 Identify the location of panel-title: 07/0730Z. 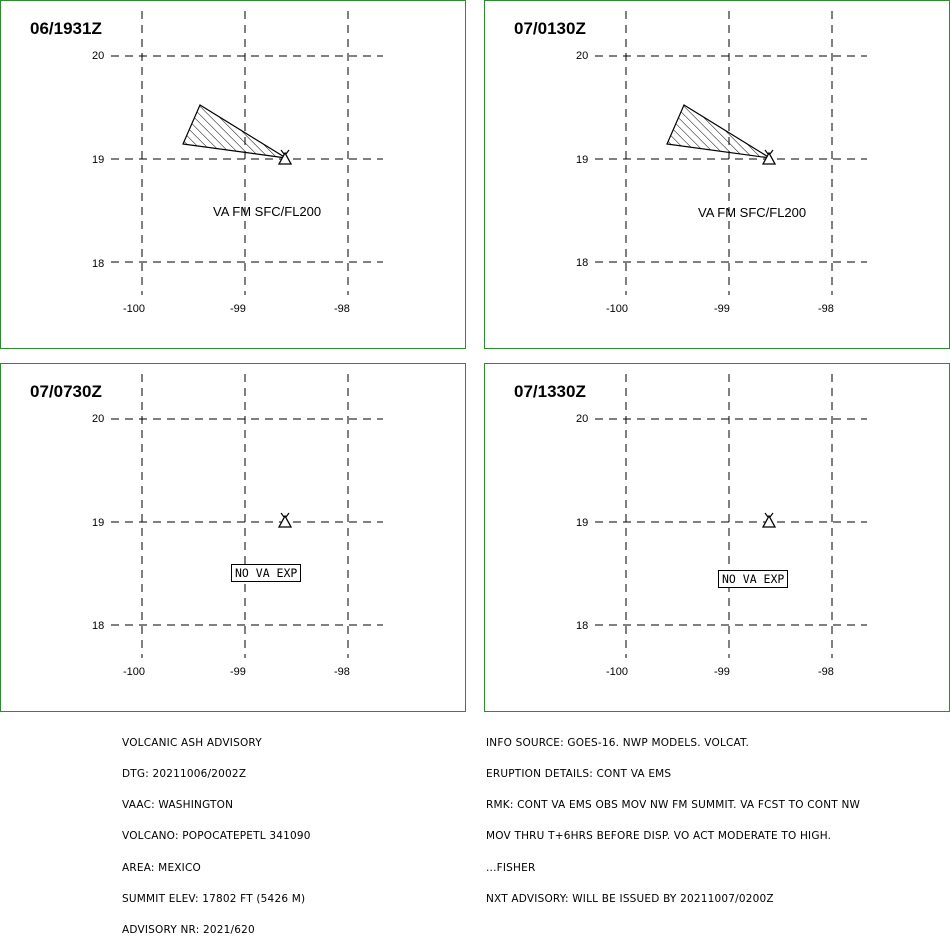
(66, 391).